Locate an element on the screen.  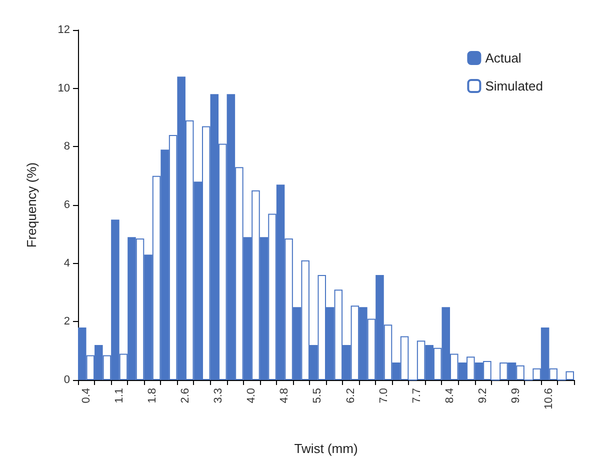
legend-label: Actual is located at coordinates (503, 58).